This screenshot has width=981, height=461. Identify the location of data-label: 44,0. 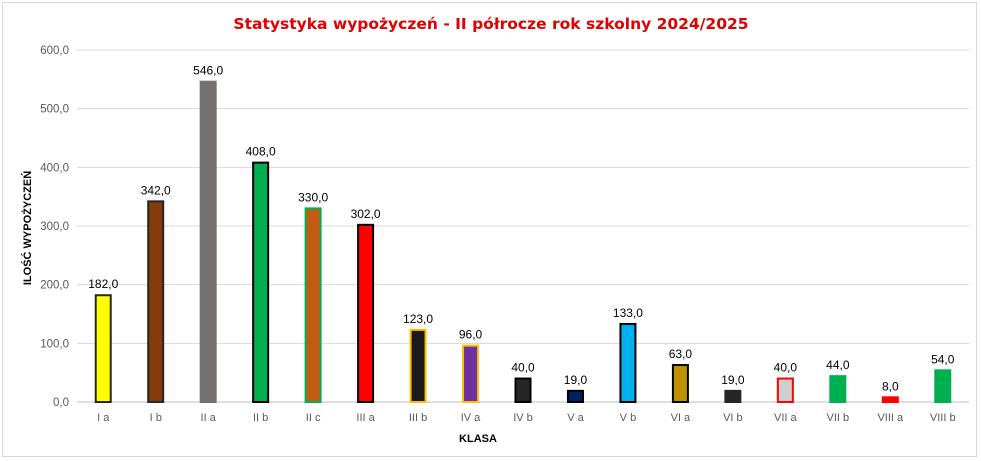
(838, 365).